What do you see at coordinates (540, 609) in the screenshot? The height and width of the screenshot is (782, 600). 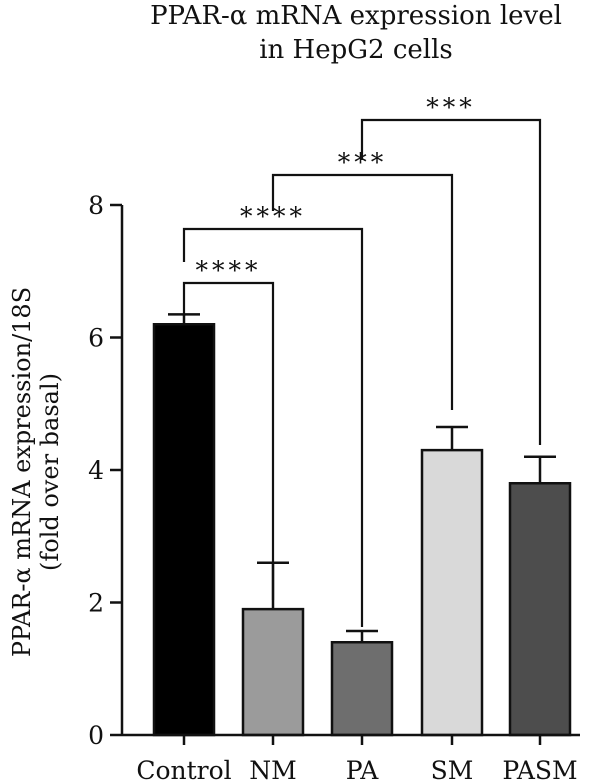 I see `bar-pasm` at bounding box center [540, 609].